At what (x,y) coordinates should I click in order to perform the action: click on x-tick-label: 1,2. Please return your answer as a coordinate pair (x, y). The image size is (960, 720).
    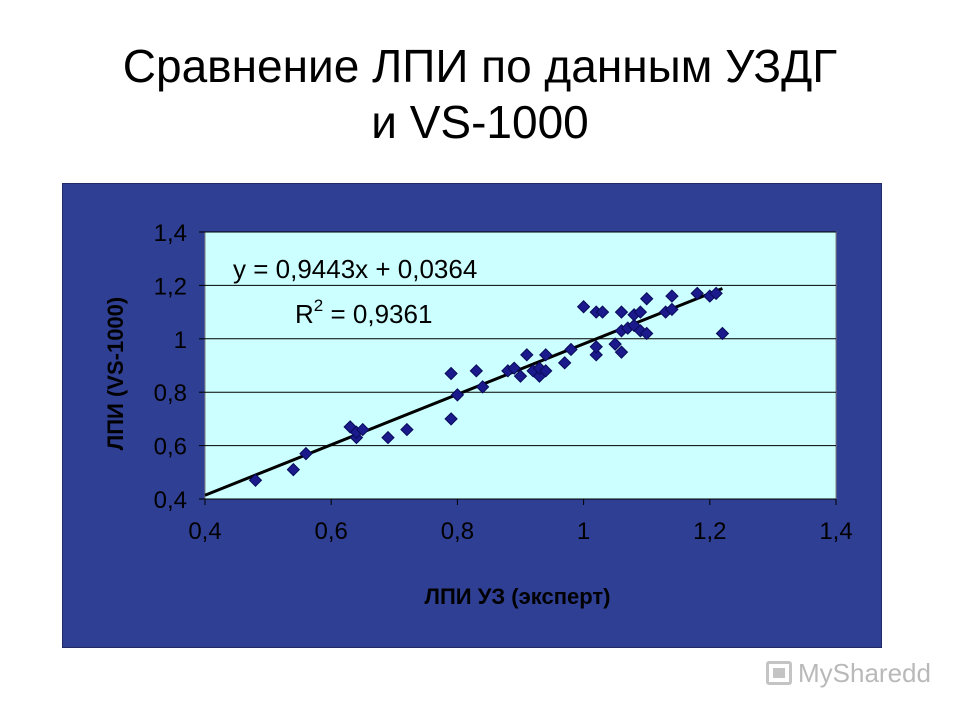
    Looking at the image, I should click on (709, 531).